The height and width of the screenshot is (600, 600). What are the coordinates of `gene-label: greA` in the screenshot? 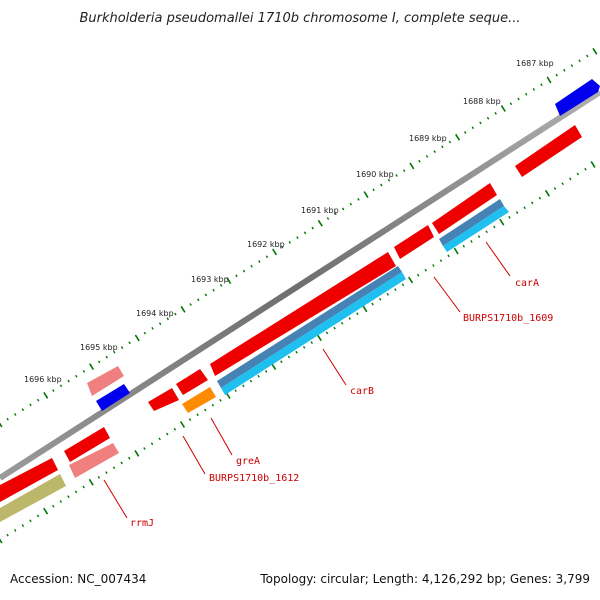 It's located at (248, 461).